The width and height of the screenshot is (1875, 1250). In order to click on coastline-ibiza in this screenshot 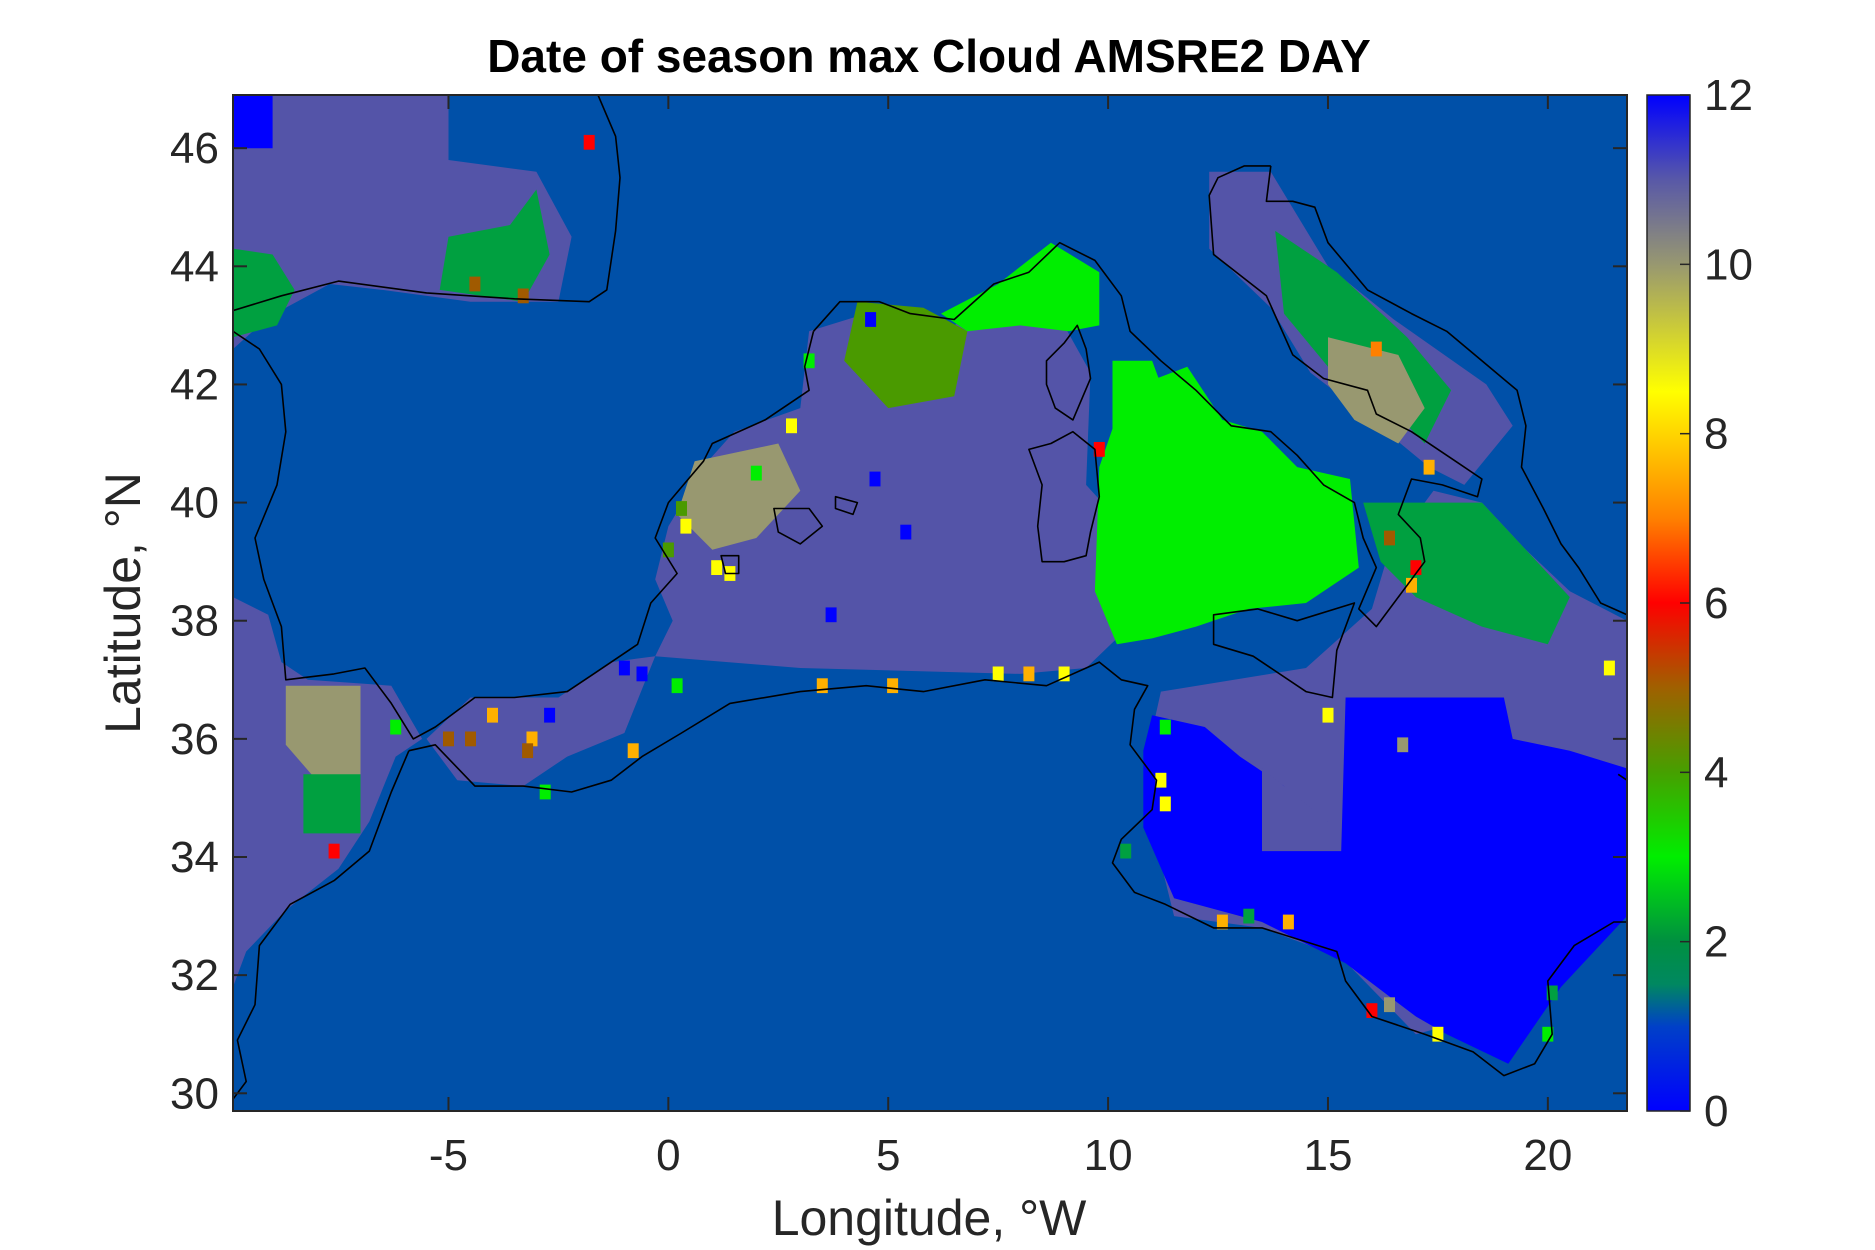, I will do `click(730, 564)`.